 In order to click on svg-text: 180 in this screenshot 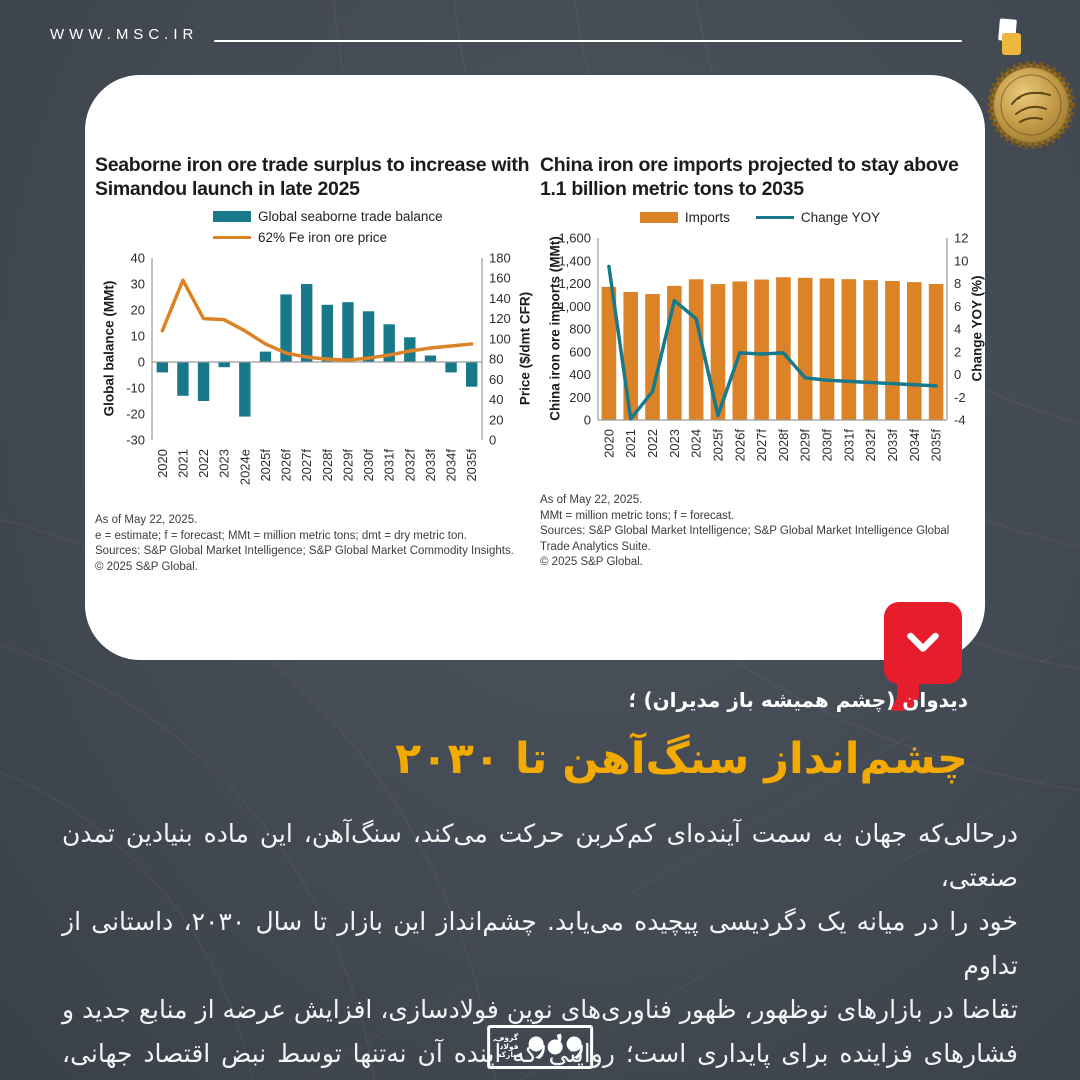, I will do `click(500, 258)`.